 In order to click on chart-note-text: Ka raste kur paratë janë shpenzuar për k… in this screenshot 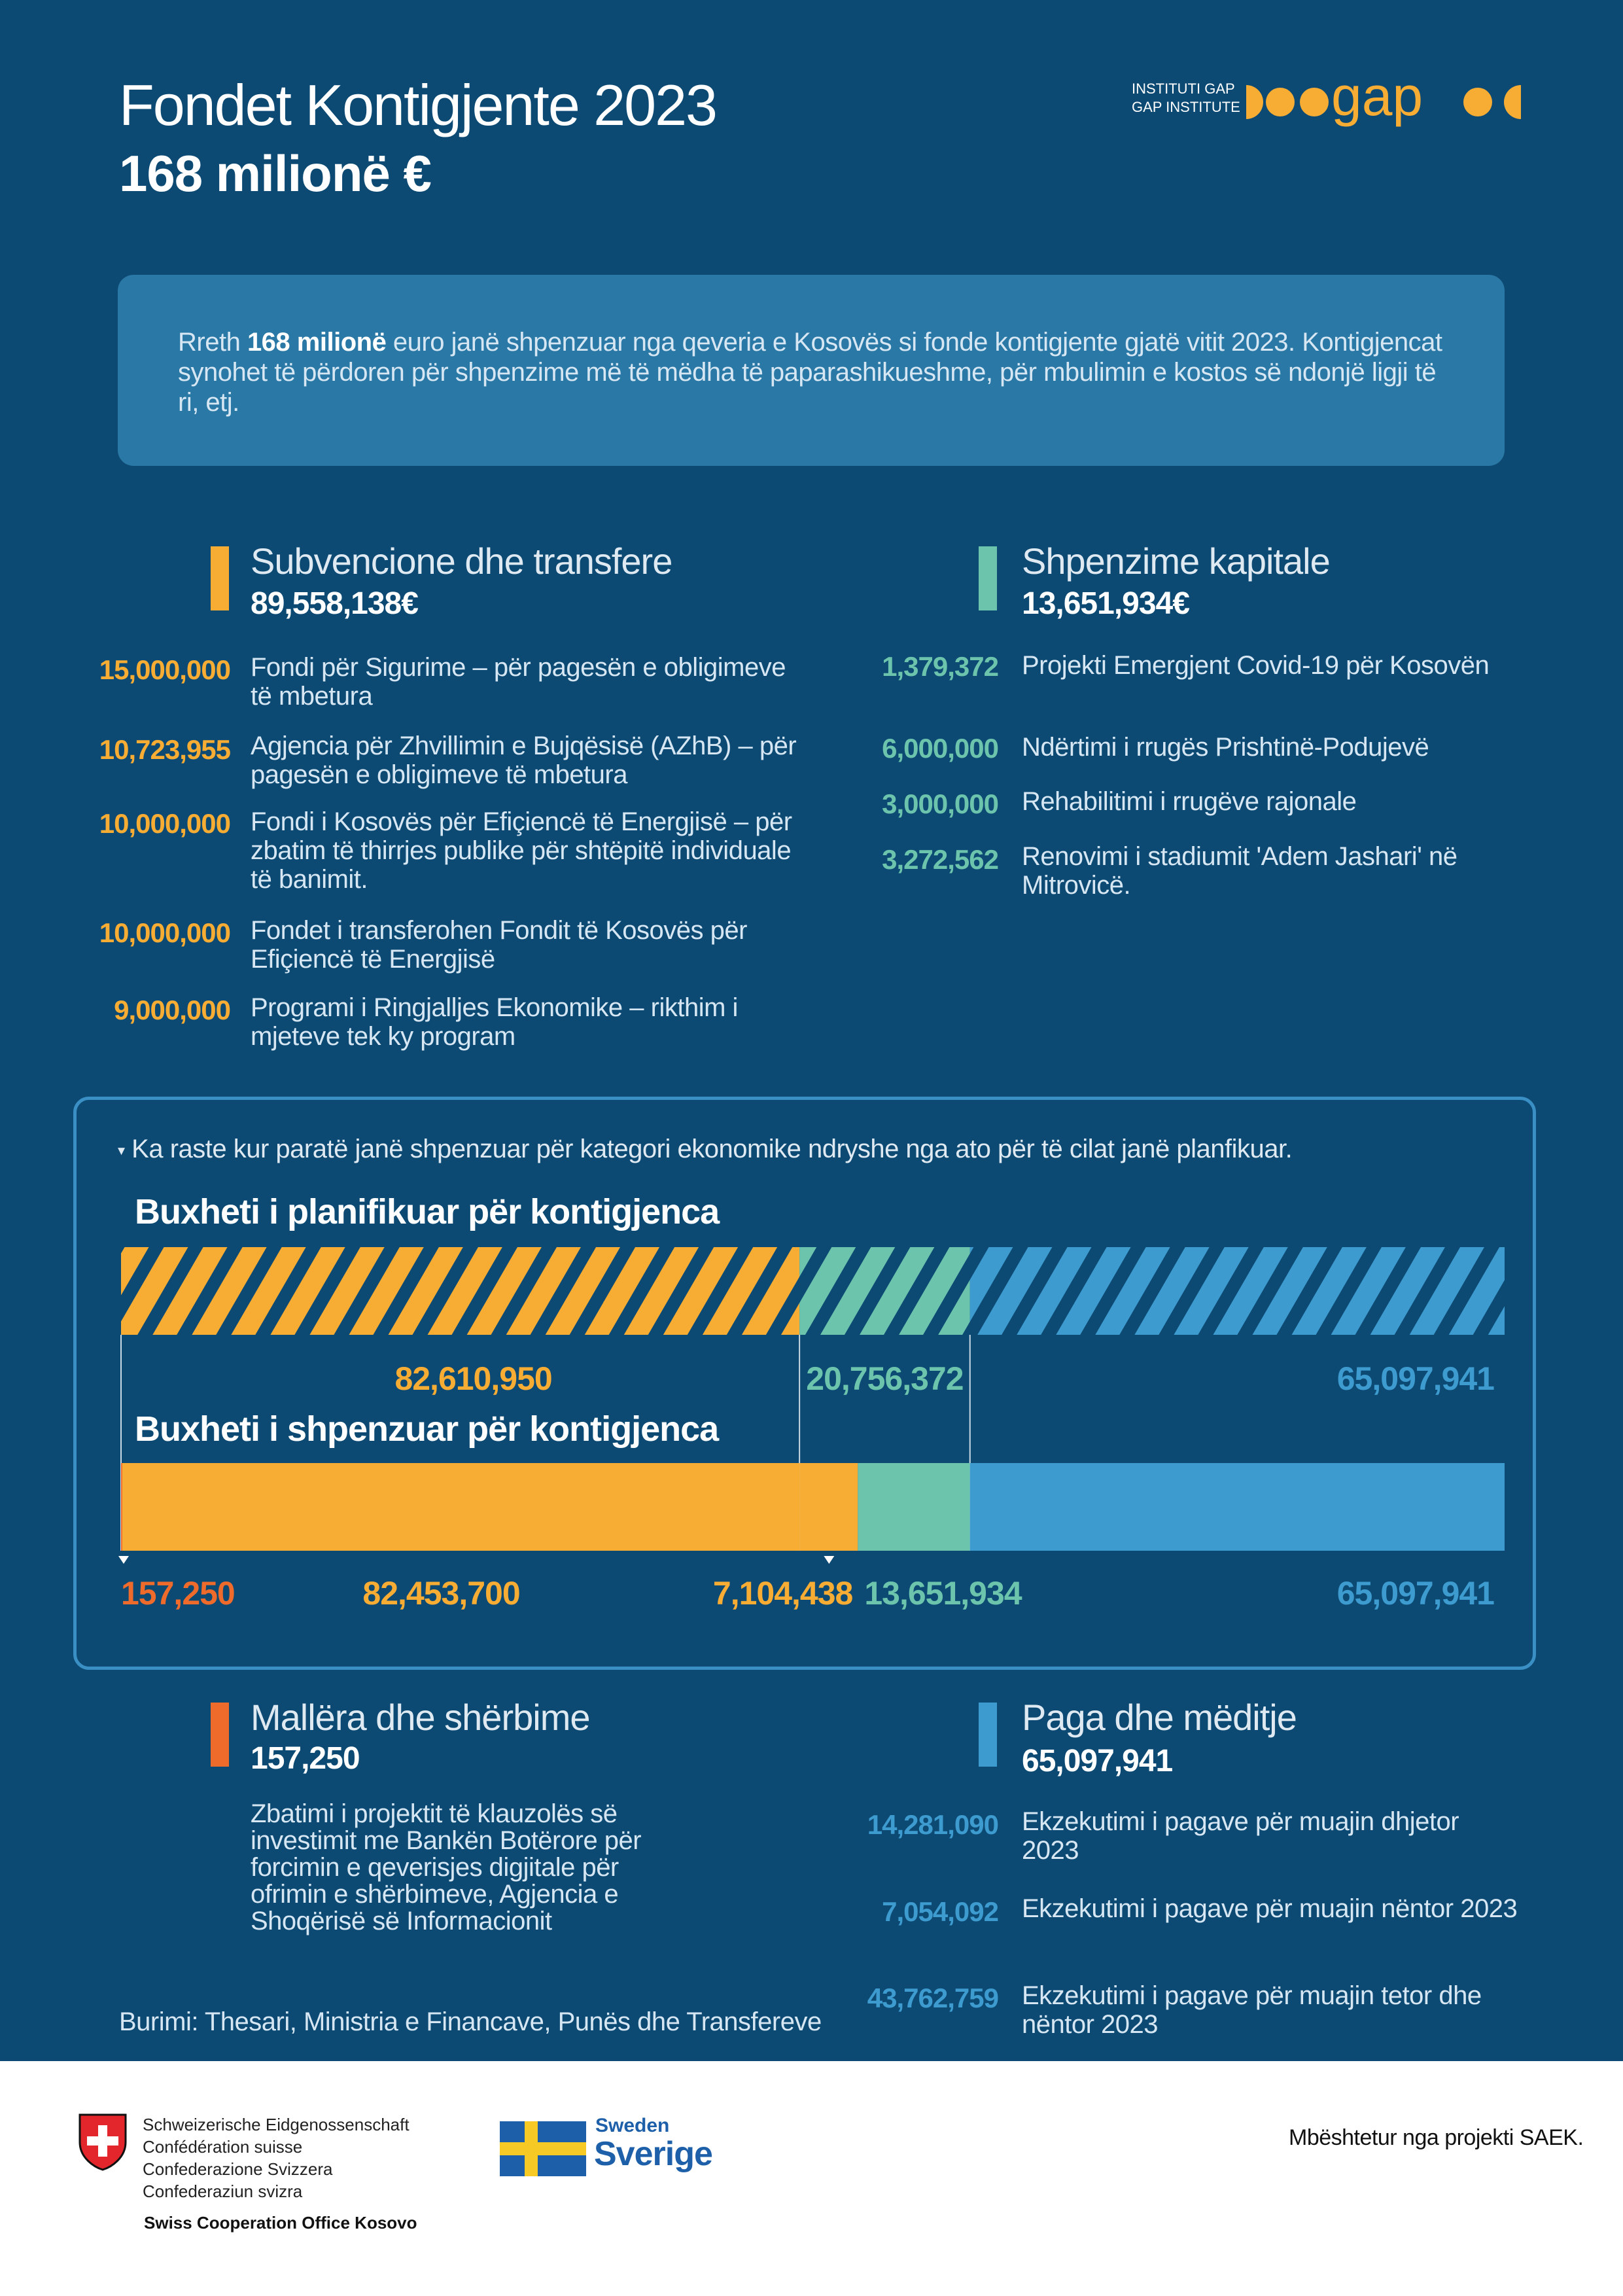, I will do `click(712, 1149)`.